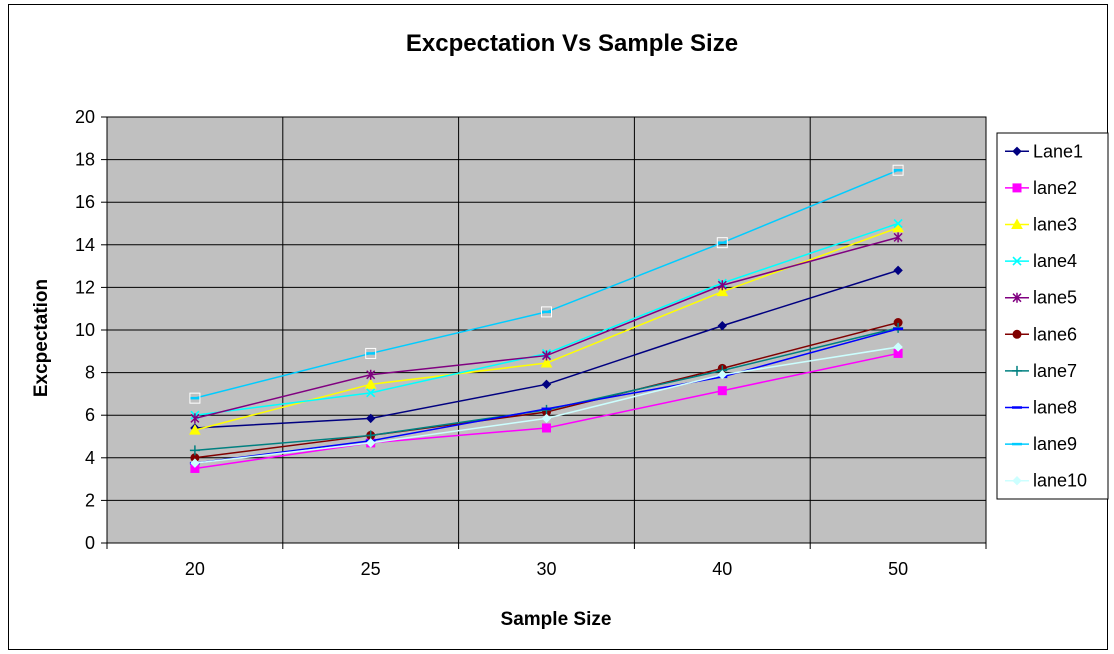 The height and width of the screenshot is (654, 1114). Describe the element at coordinates (1055, 444) in the screenshot. I see `legend-label: lane9` at that location.